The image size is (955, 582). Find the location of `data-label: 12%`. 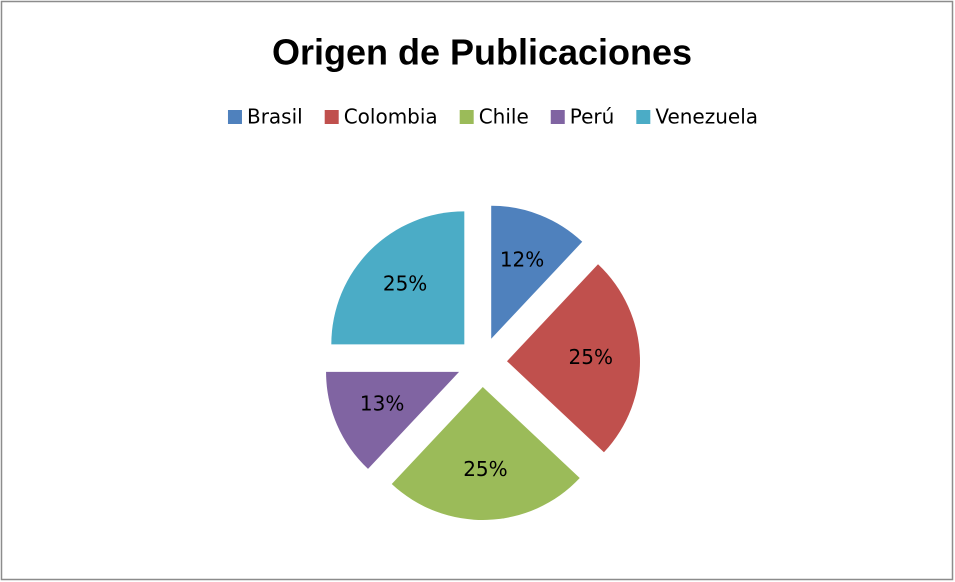

data-label: 12% is located at coordinates (522, 259).